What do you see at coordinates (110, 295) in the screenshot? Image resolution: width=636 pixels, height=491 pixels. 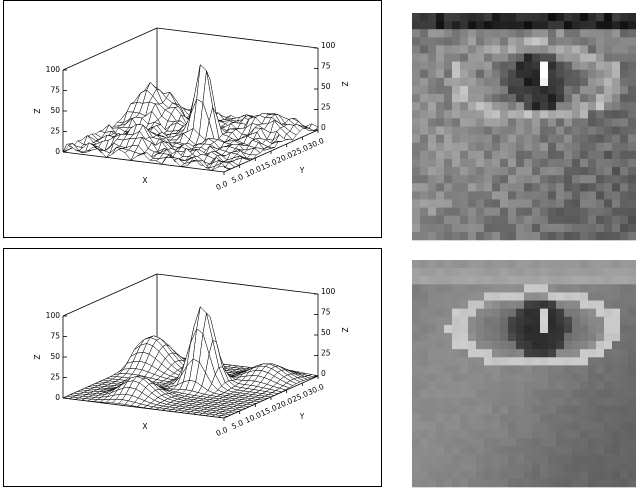 I see `axis-line` at bounding box center [110, 295].